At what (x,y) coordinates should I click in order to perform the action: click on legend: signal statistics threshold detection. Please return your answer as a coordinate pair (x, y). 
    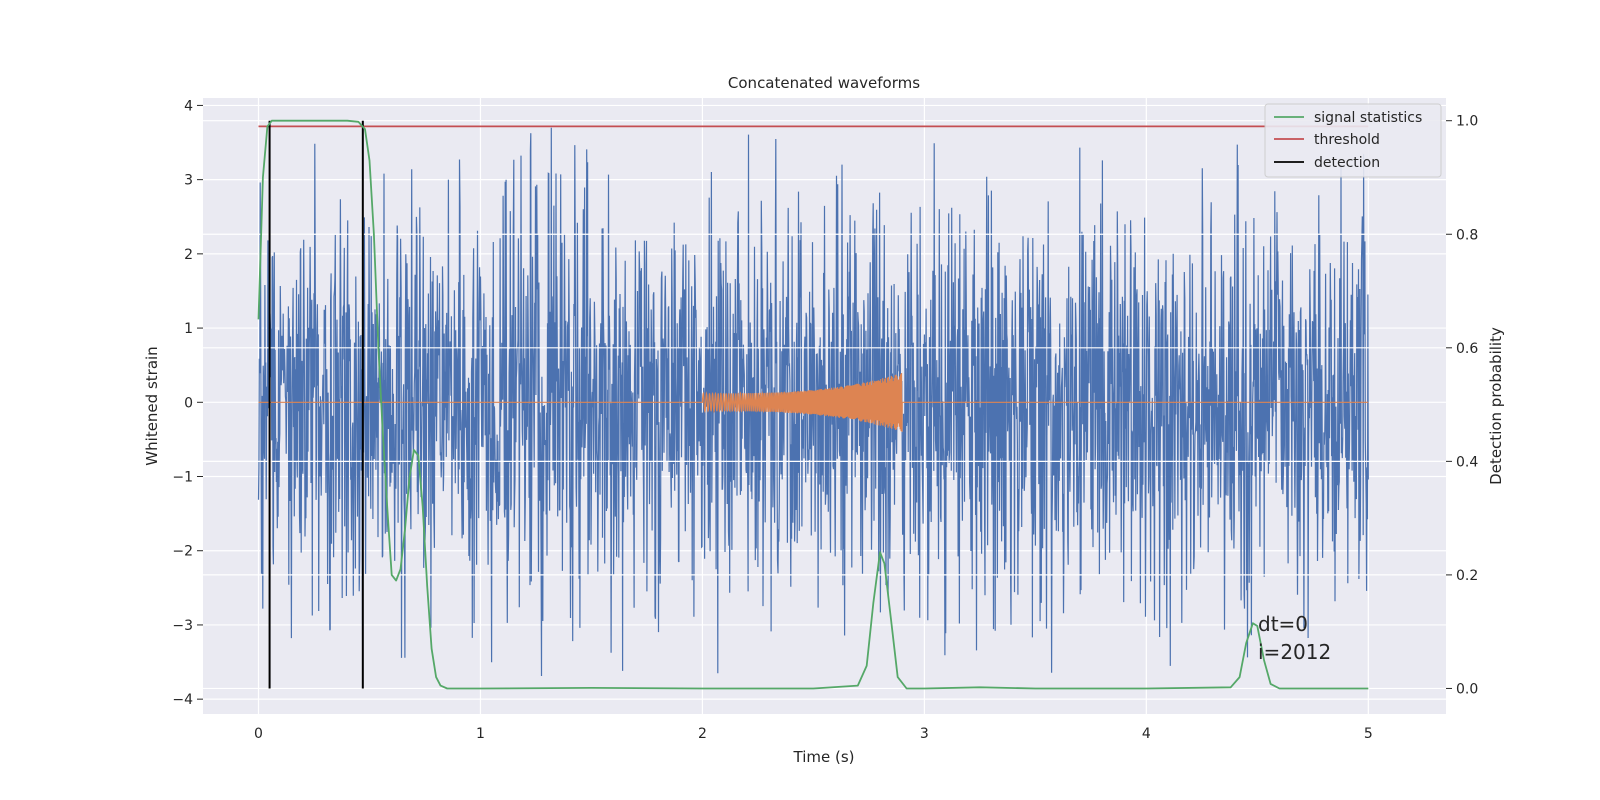
    Looking at the image, I should click on (1353, 140).